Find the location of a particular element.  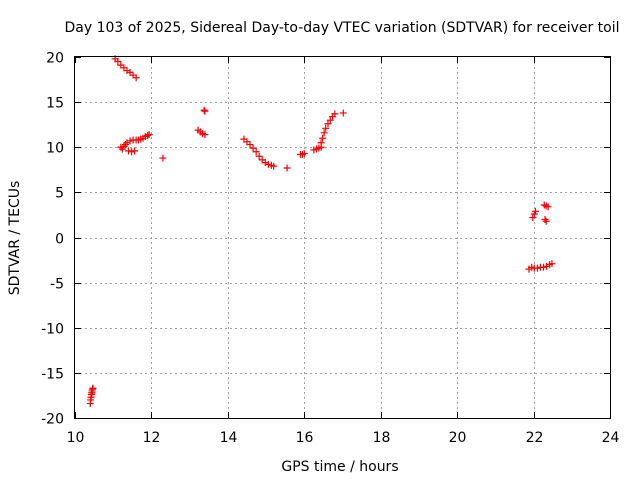

y-tick-label: 20 is located at coordinates (55, 59).